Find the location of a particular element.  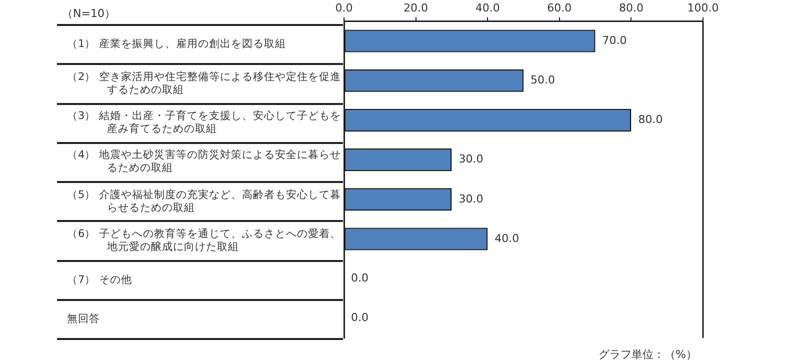

y-tick-label: （2） 空き家活用や住宅整備等による移住や定住を促進するための取組 is located at coordinates (204, 83).